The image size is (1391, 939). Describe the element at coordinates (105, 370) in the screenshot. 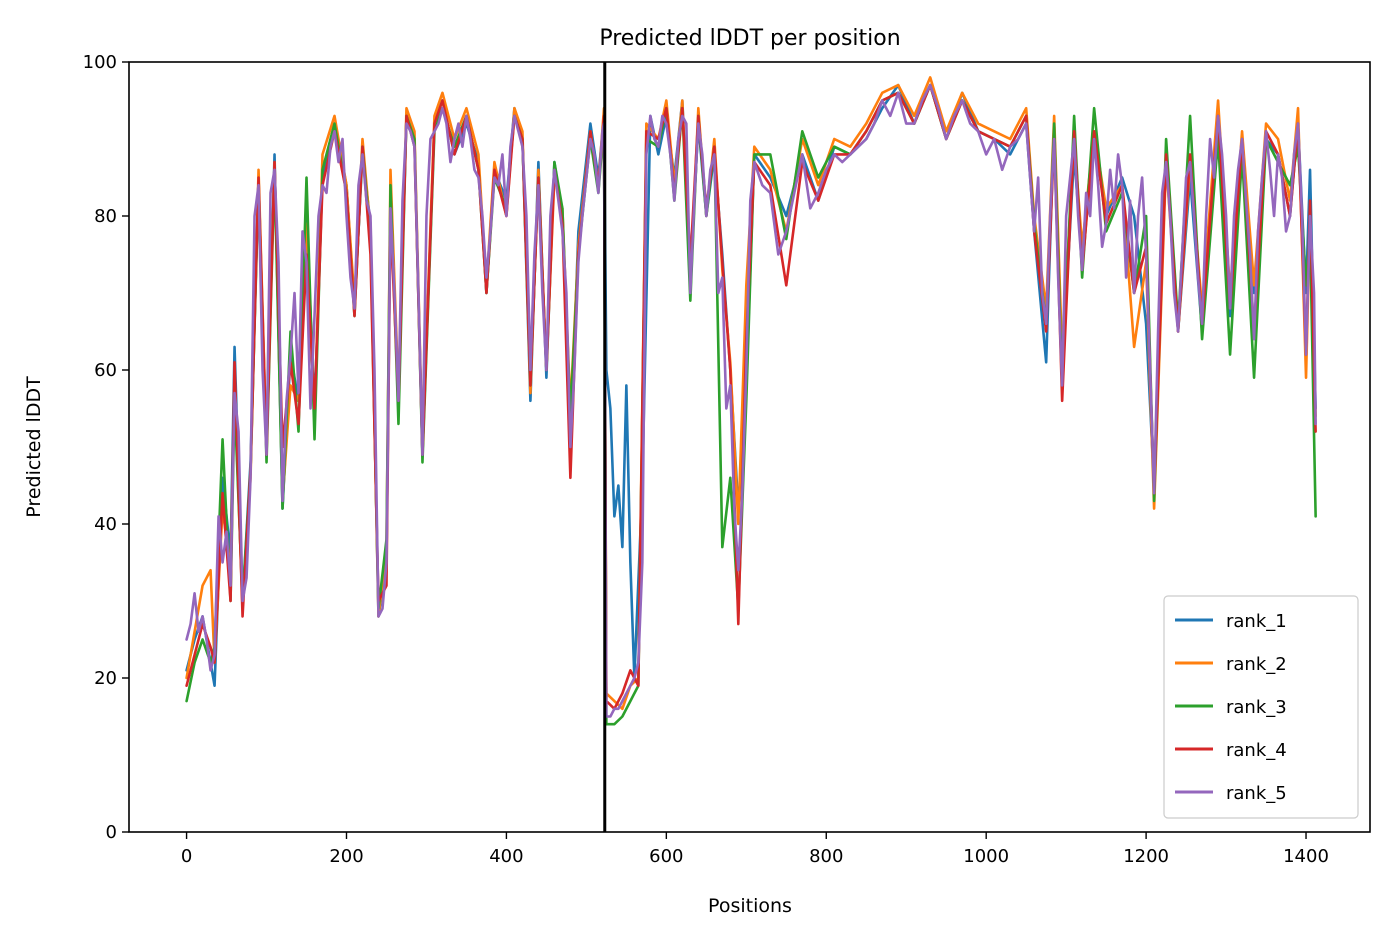

I see `y-tick-label: 60` at that location.